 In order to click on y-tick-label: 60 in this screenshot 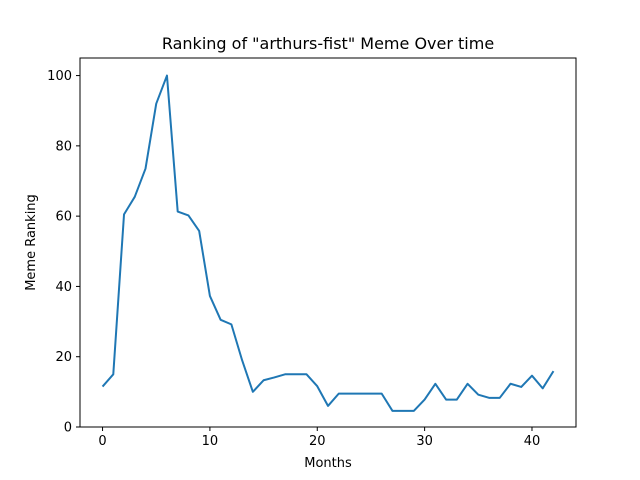, I will do `click(63, 217)`.